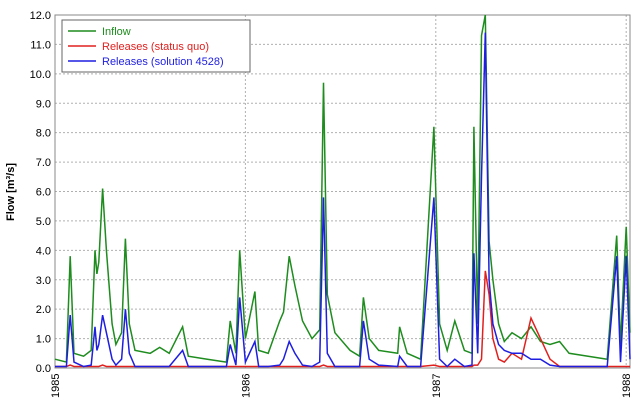 Image resolution: width=632 pixels, height=401 pixels. I want to click on y-tick-label: 3.0, so click(43, 281).